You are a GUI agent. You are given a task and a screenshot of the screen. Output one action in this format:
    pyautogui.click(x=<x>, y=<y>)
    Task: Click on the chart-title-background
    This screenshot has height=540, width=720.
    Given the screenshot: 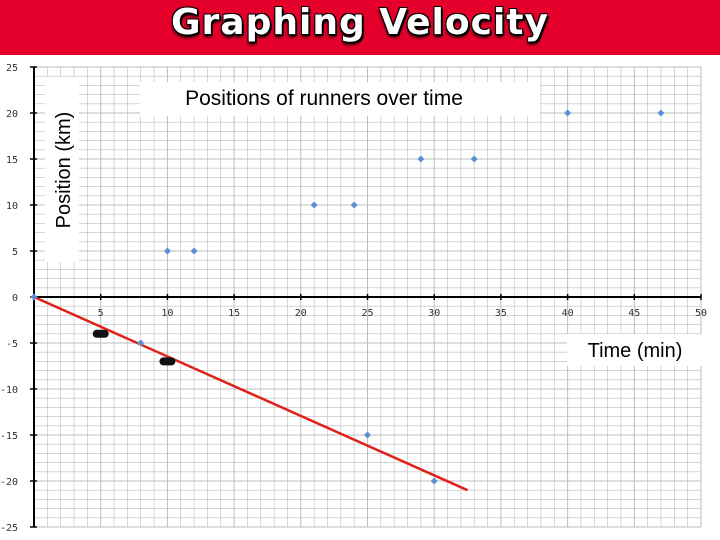 What is the action you would take?
    pyautogui.click(x=340, y=99)
    